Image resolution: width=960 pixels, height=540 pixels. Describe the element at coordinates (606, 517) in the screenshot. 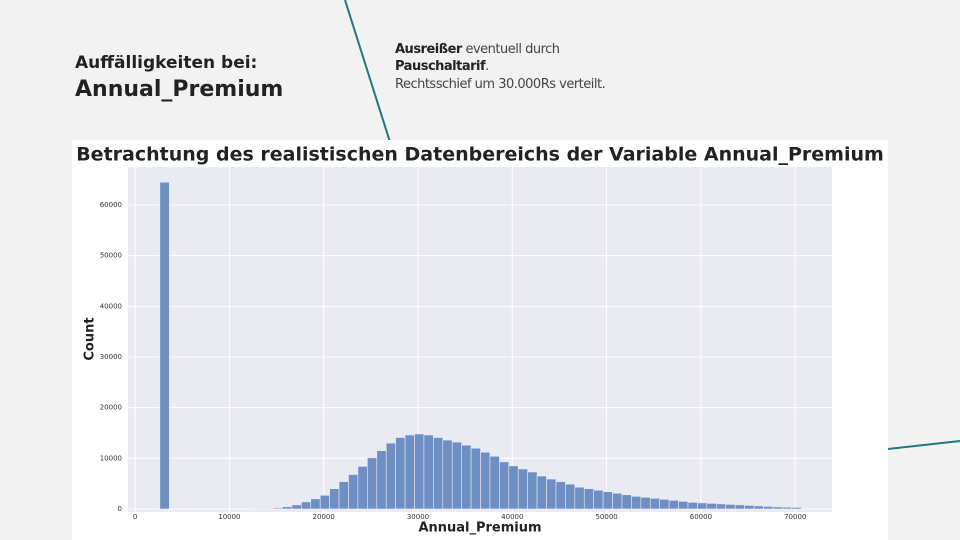

I see `x-tick-label: 50000` at that location.